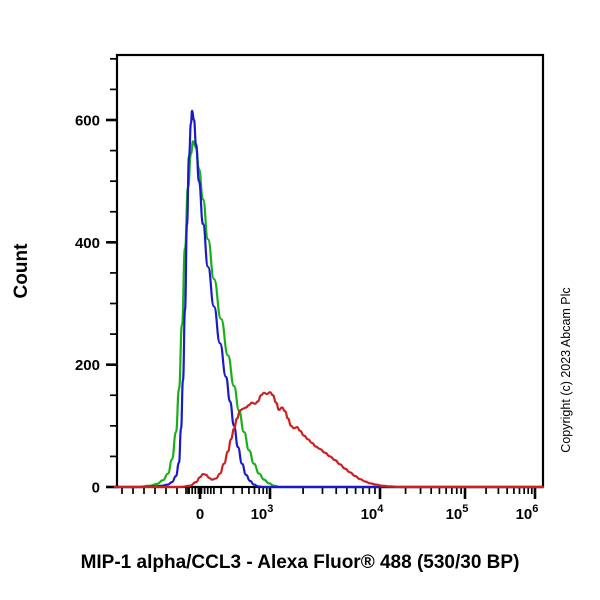 This screenshot has width=600, height=600. Describe the element at coordinates (566, 369) in the screenshot. I see `copyright-notice: Copyright (c) 2023 Abcam Plc` at that location.